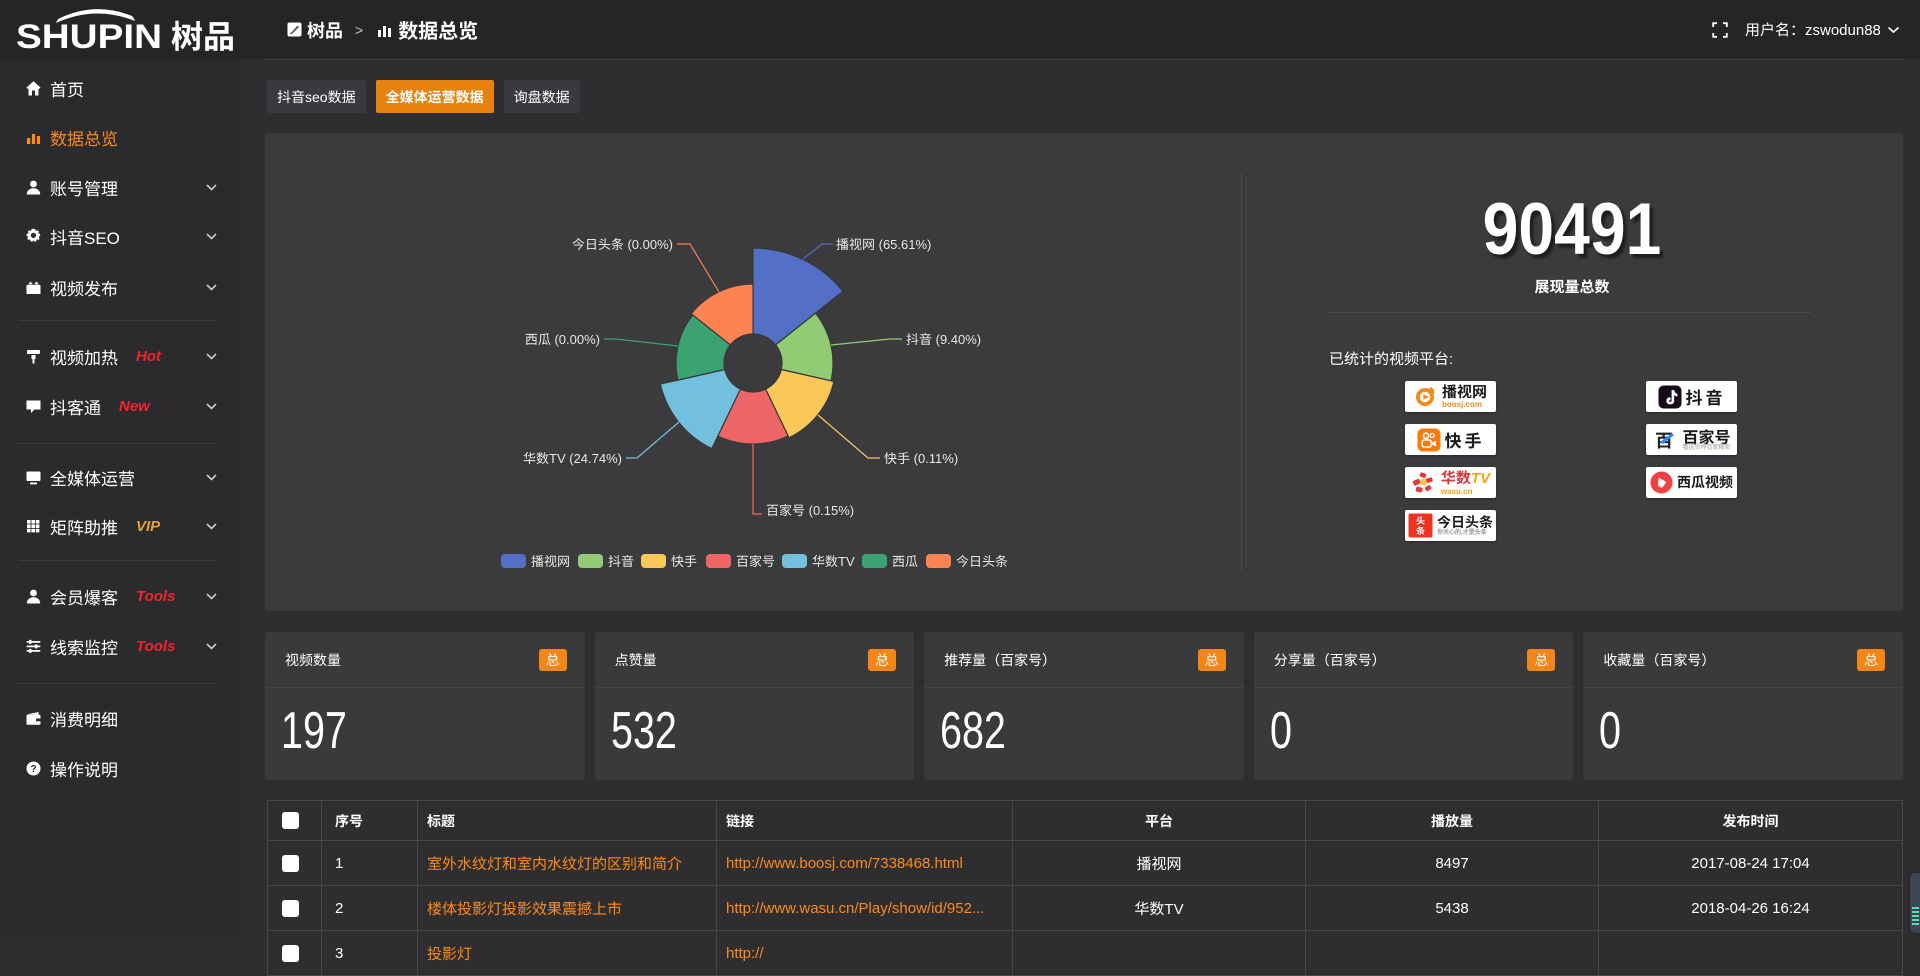 The width and height of the screenshot is (1920, 976). Describe the element at coordinates (905, 561) in the screenshot. I see `svg-text: 西瓜` at that location.